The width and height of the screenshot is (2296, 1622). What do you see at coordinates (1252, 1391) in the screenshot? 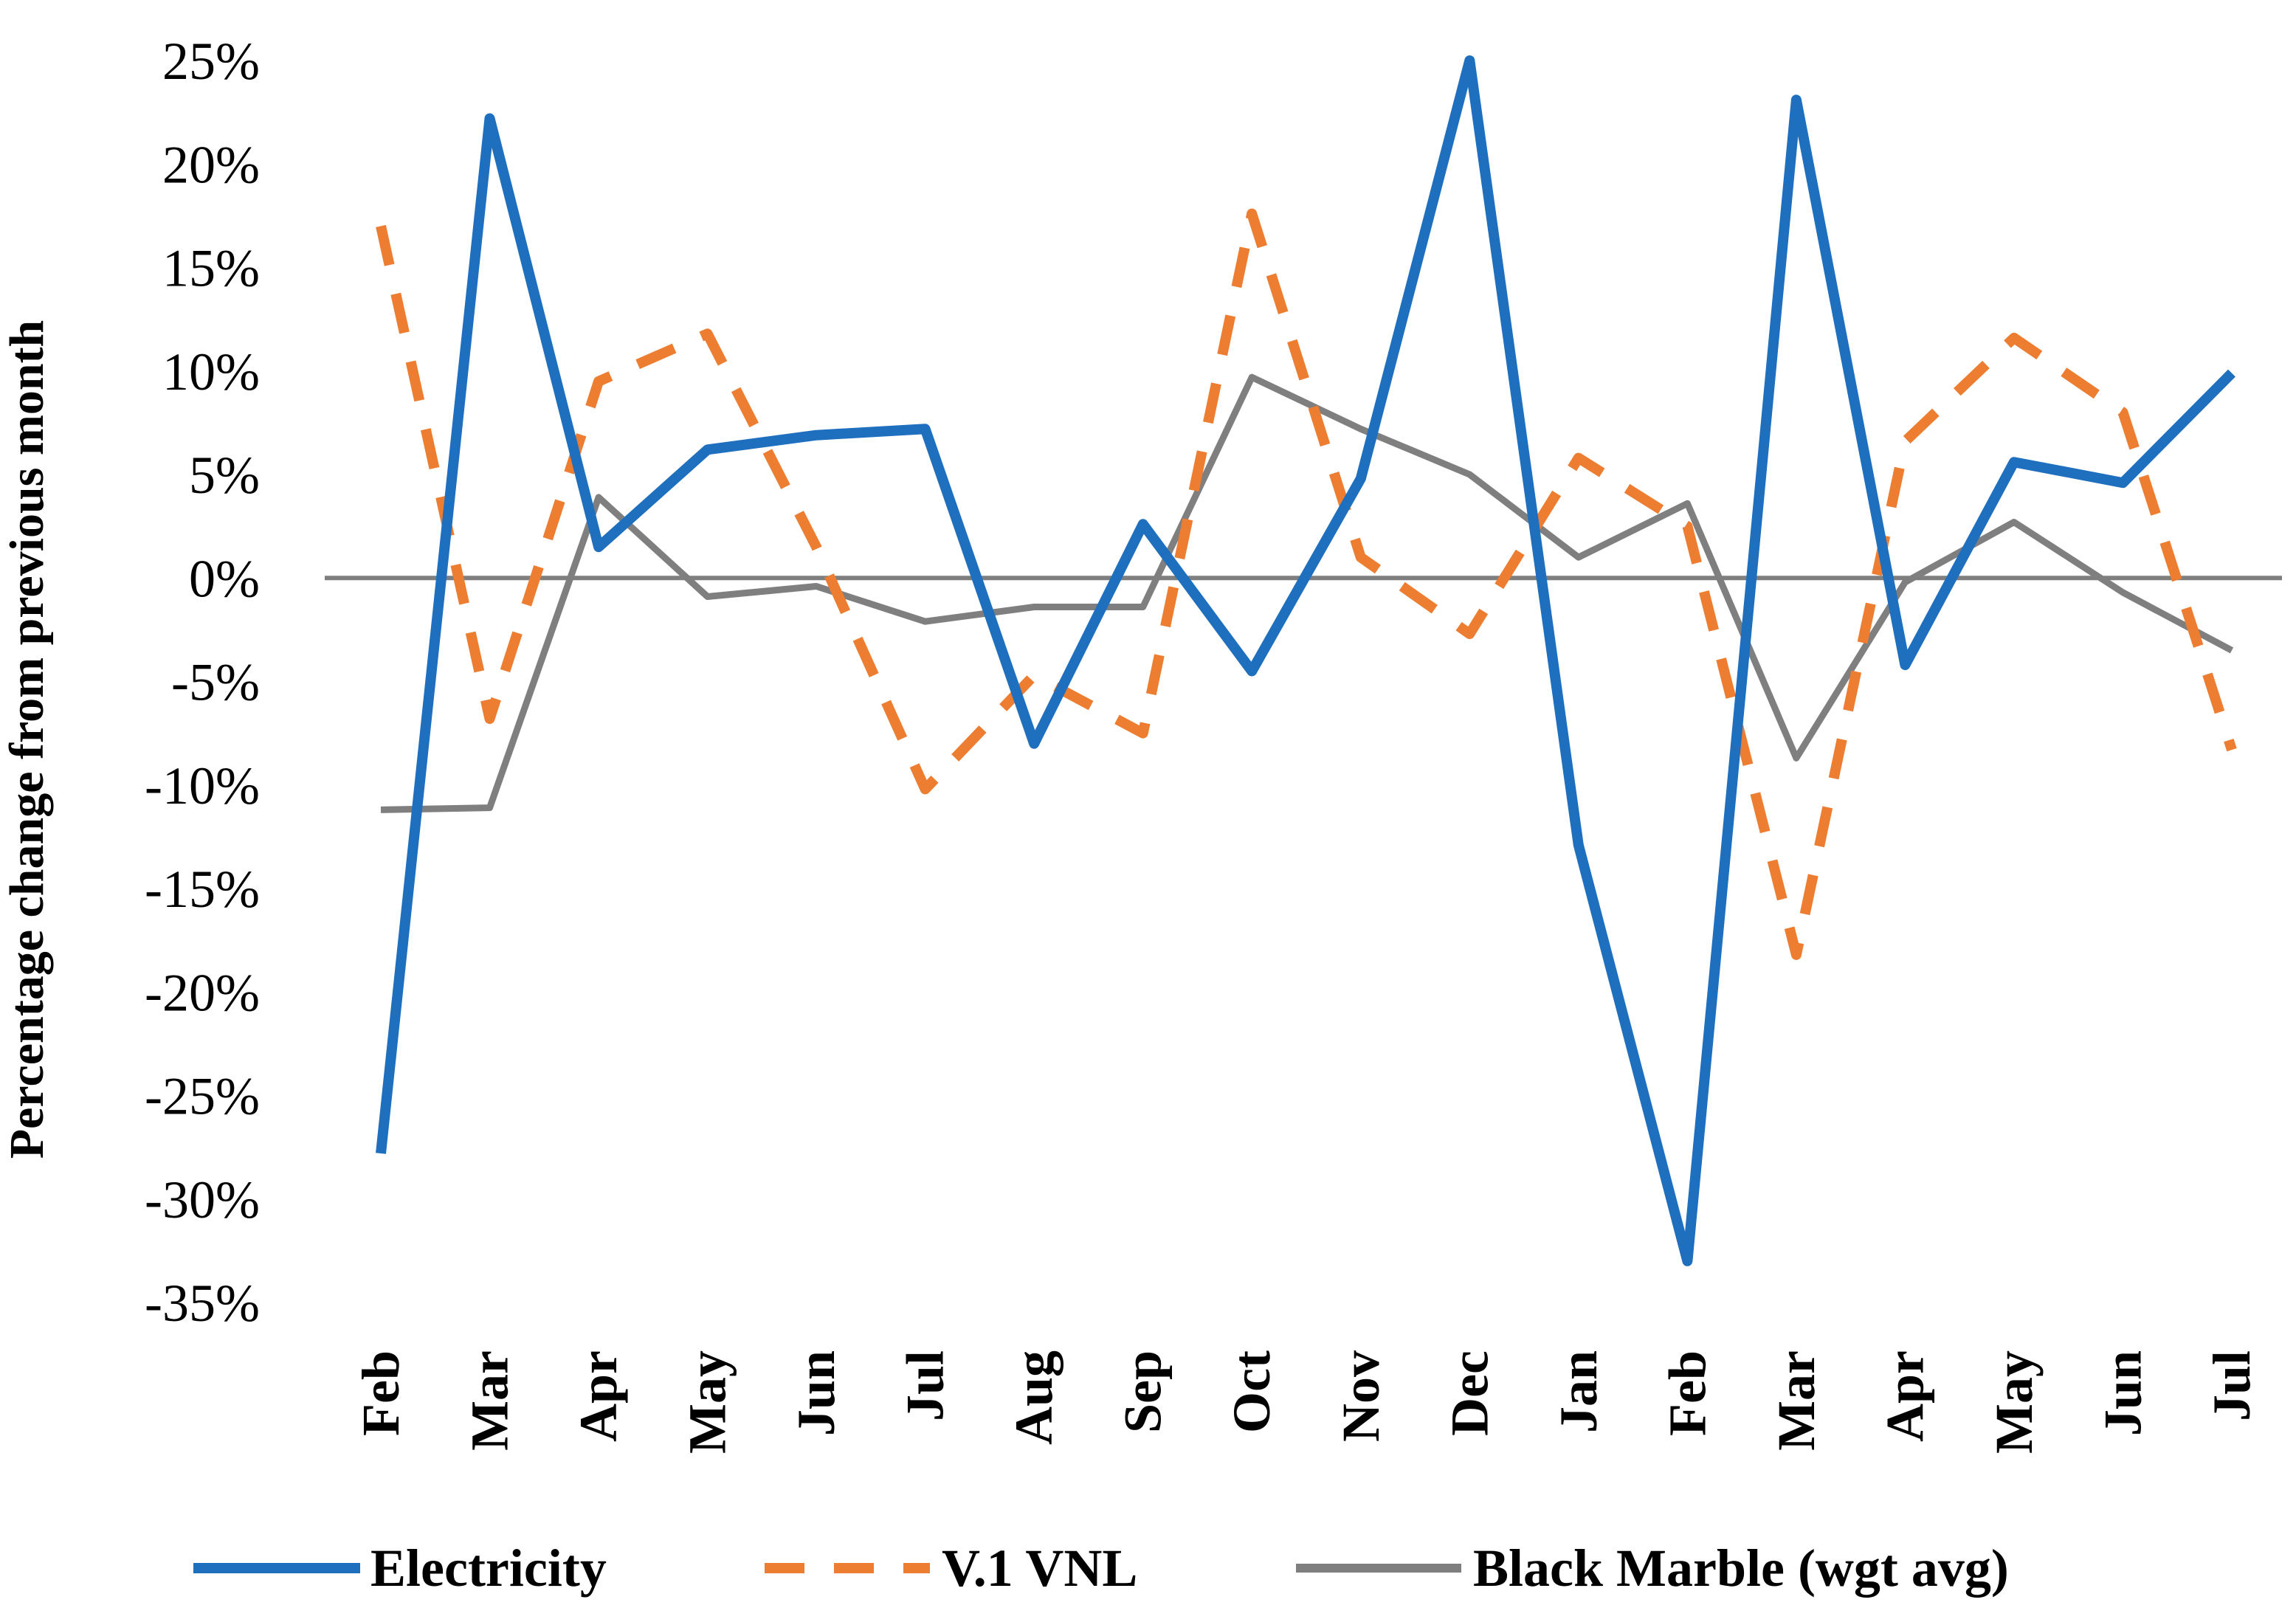
I see `x-tick-label: Oct` at bounding box center [1252, 1391].